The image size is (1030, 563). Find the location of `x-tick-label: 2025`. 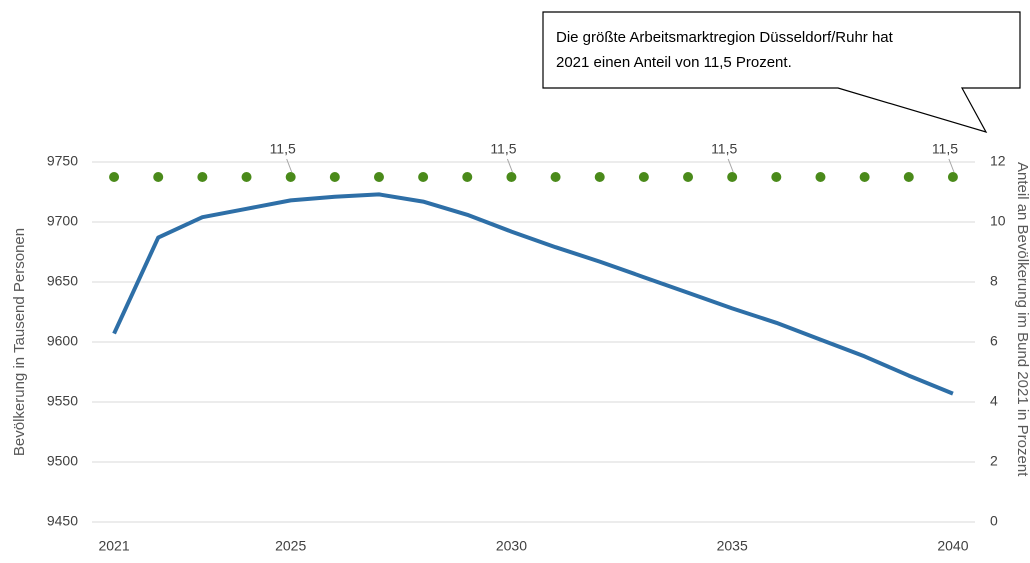

x-tick-label: 2025 is located at coordinates (290, 546).